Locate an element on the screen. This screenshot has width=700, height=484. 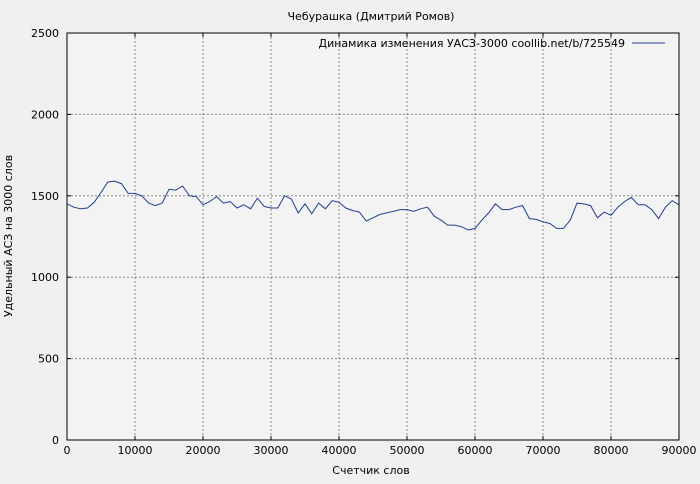
x-tick-label: 40000 is located at coordinates (339, 450).